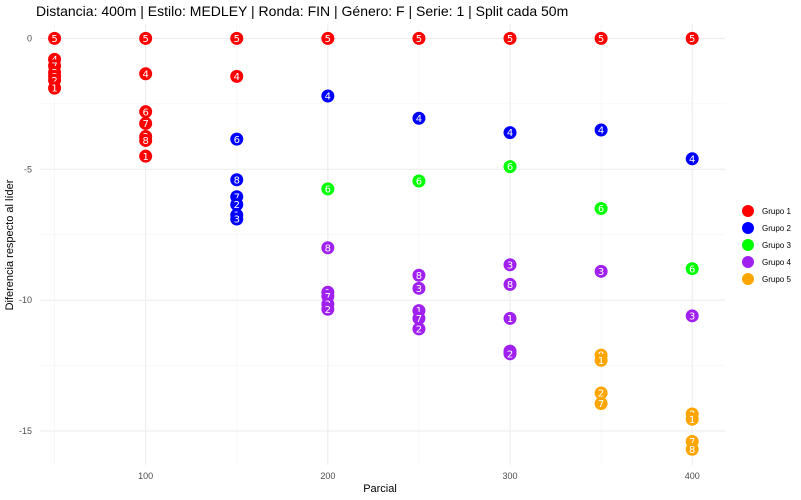 The image size is (801, 500). What do you see at coordinates (10, 244) in the screenshot?
I see `y-axis-title: Diferencia respecto al líder` at bounding box center [10, 244].